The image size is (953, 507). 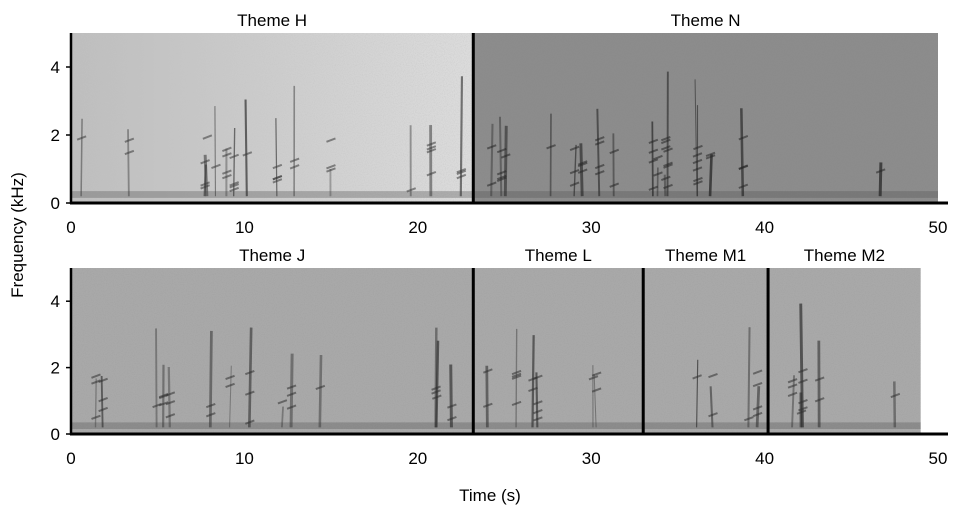 I want to click on panel-title: Theme M2, so click(x=844, y=255).